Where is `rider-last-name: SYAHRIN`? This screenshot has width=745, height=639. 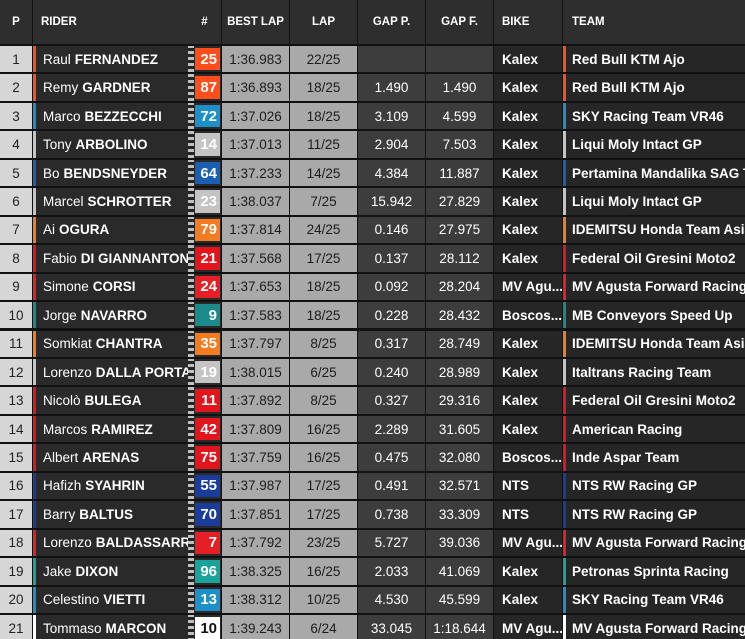 rider-last-name: SYAHRIN is located at coordinates (115, 486).